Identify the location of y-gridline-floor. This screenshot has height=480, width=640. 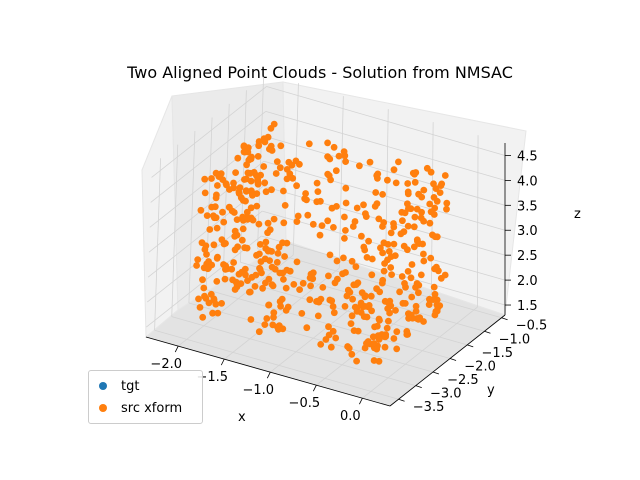
(276, 364).